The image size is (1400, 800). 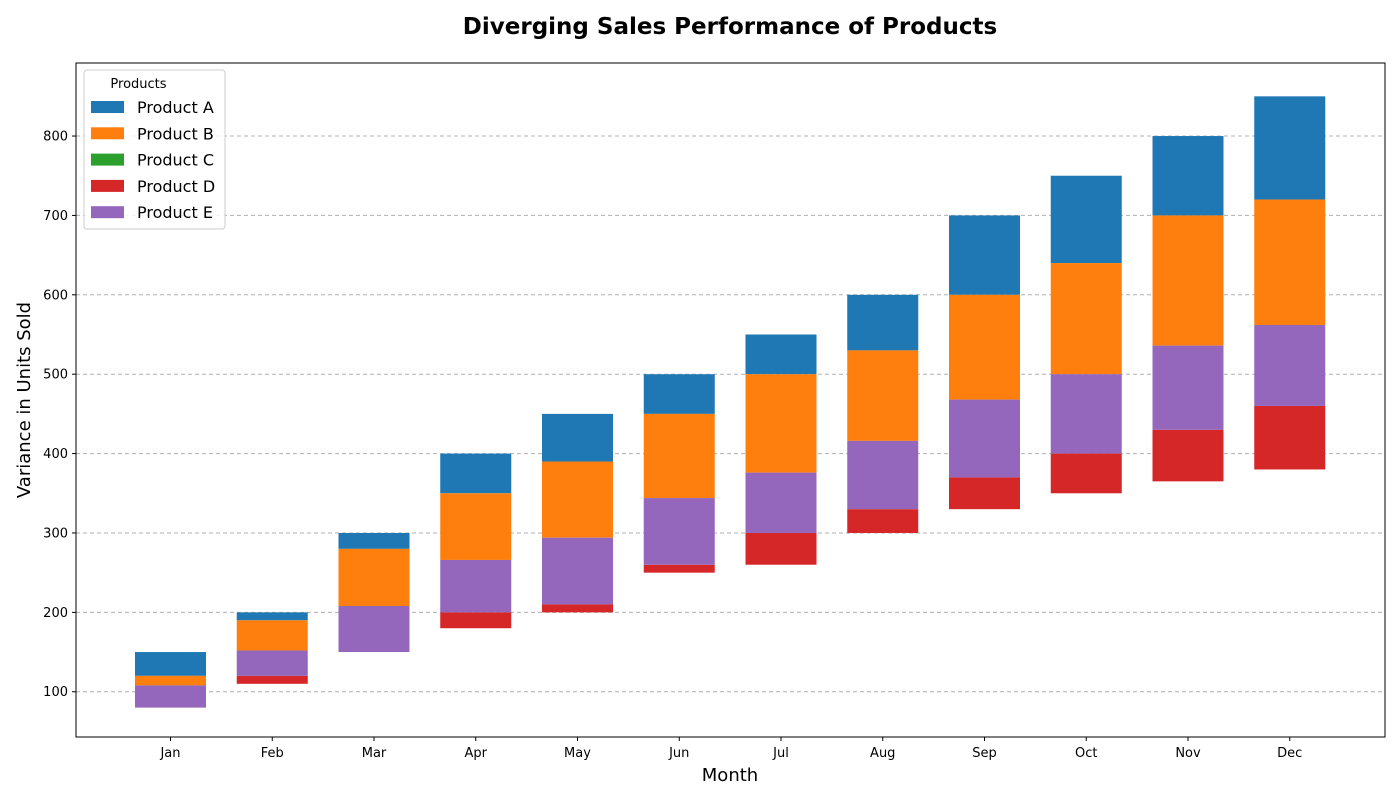 I want to click on y-tick-label: 400, so click(x=55, y=454).